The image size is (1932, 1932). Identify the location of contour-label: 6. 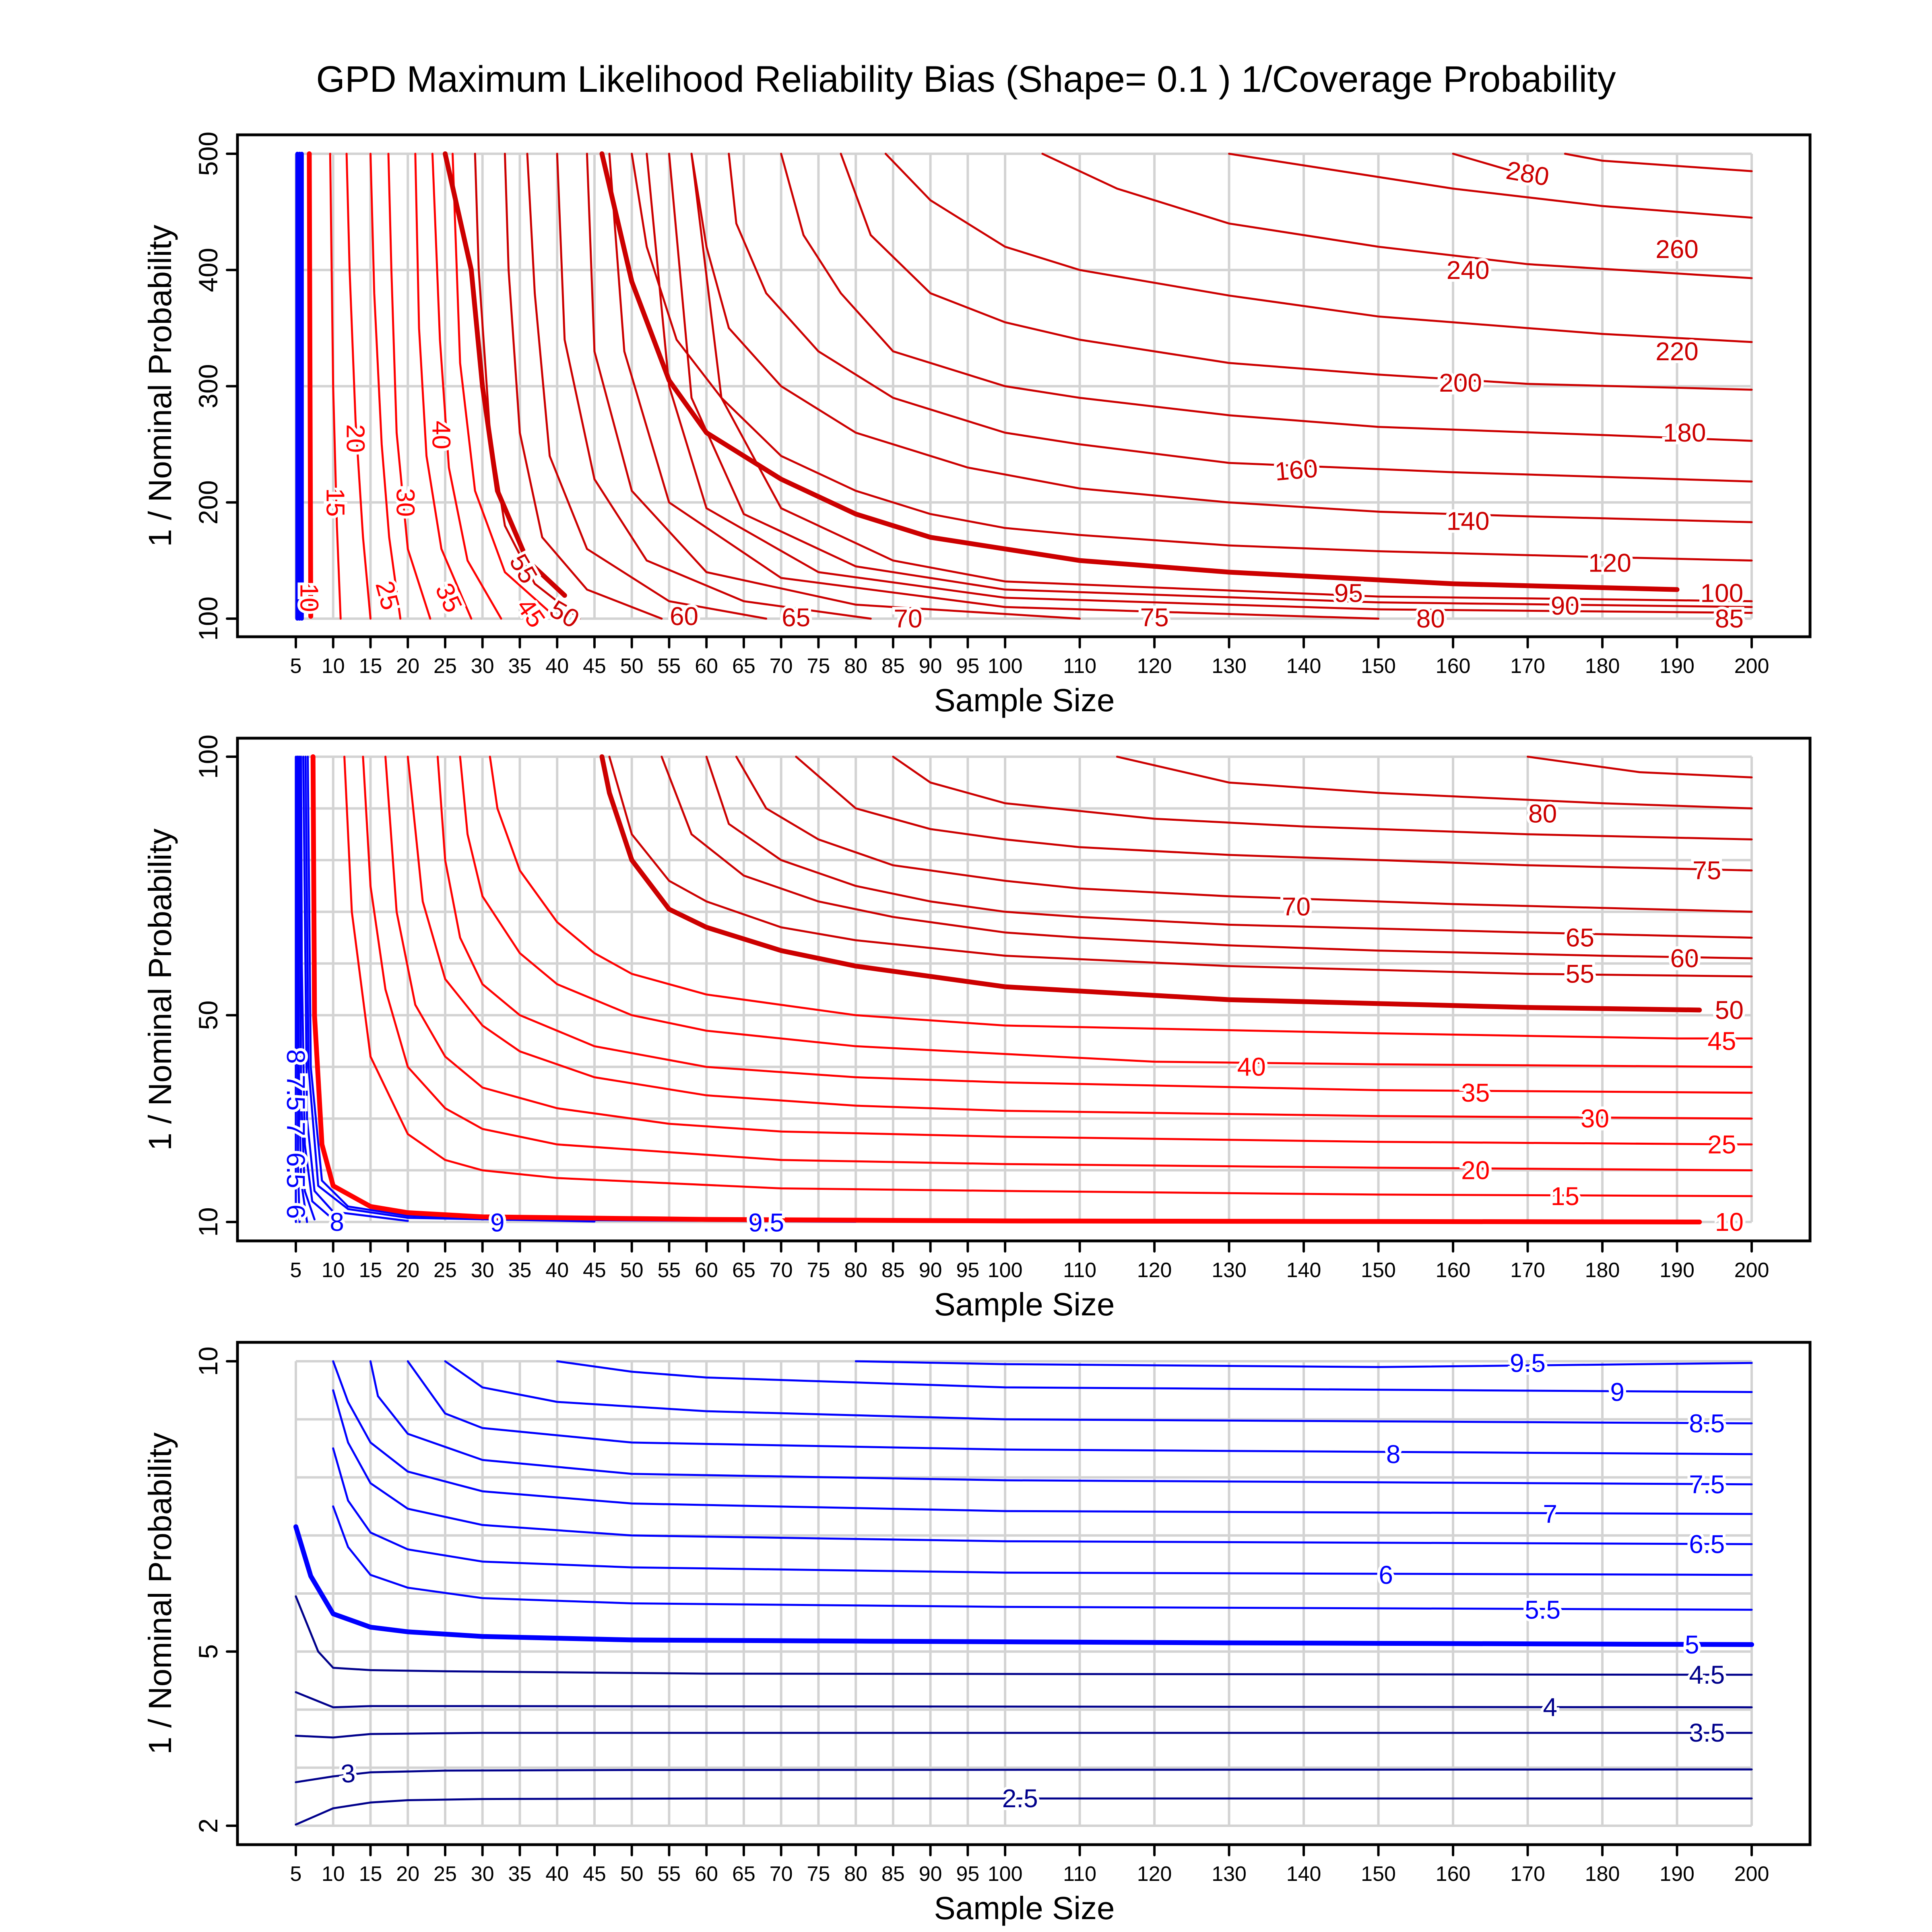
(295, 1212).